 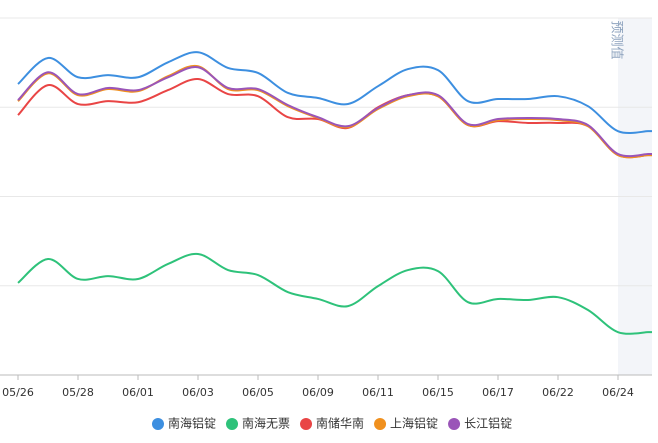 I want to click on x-tick-label: 06/22, so click(x=558, y=392).